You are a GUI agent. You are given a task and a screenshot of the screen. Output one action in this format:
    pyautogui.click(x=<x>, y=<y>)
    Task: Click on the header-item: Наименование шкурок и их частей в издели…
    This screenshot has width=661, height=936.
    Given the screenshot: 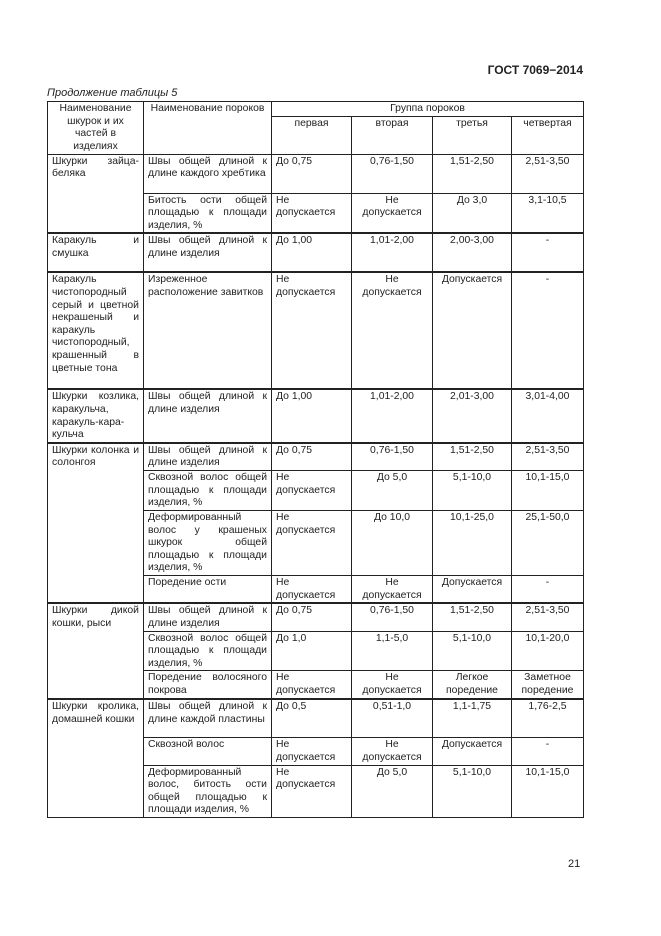 What is the action you would take?
    pyautogui.click(x=95, y=128)
    